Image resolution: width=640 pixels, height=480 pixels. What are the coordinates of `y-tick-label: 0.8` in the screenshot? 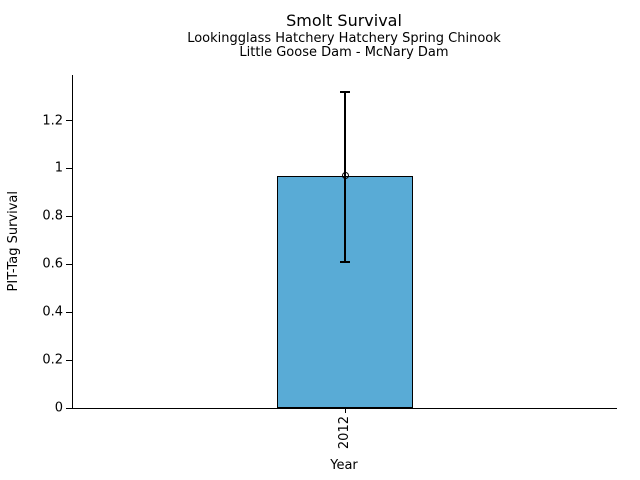 It's located at (52, 216).